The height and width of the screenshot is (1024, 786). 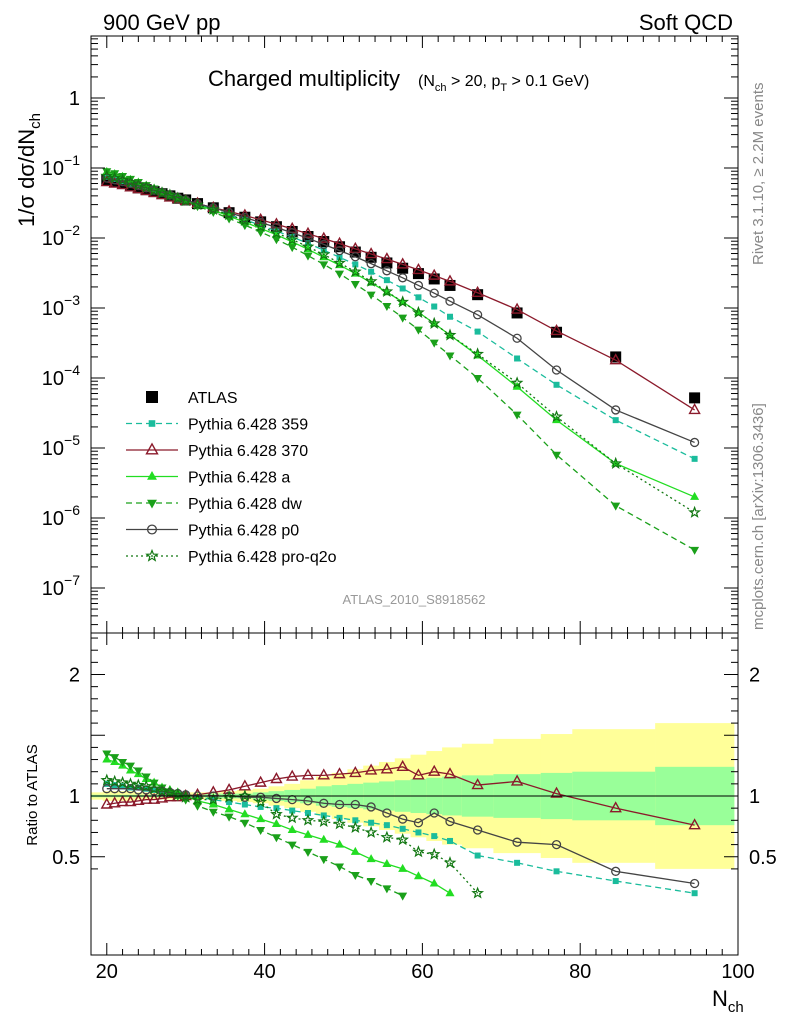 I want to click on legend-marker, so click(x=152, y=529).